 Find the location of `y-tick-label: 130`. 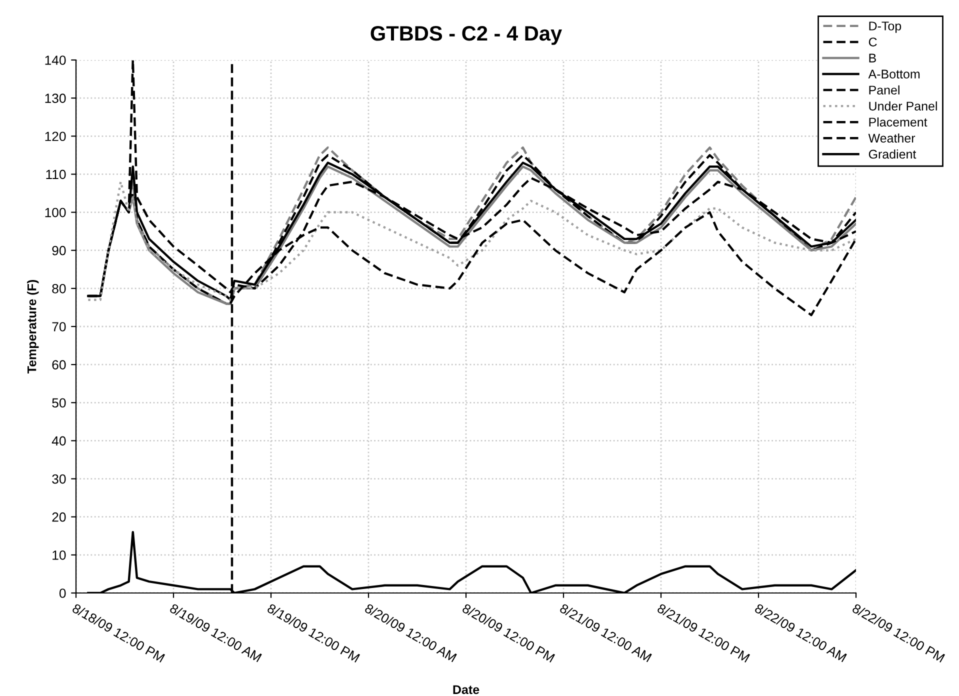

y-tick-label: 130 is located at coordinates (55, 98).